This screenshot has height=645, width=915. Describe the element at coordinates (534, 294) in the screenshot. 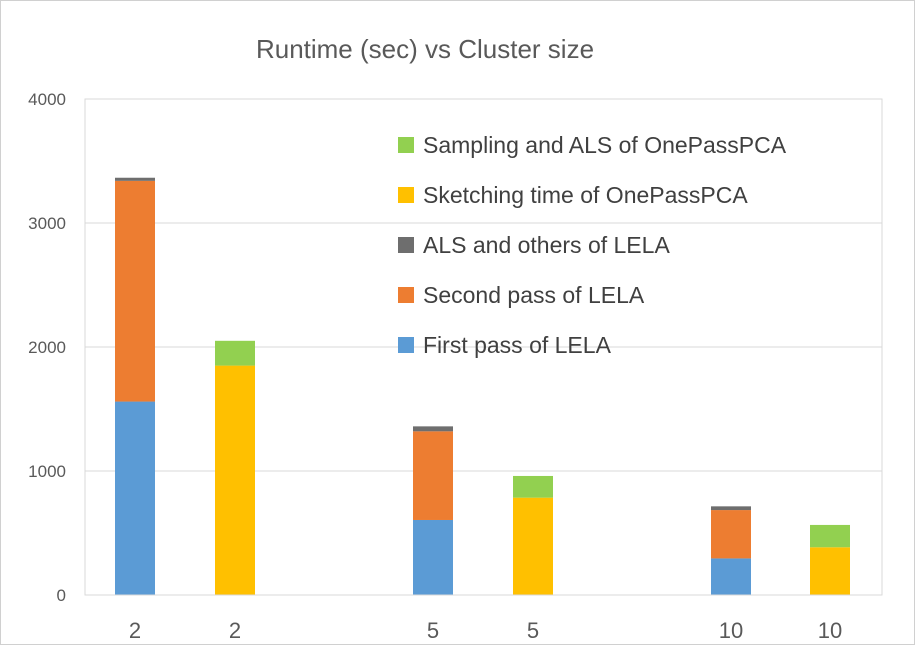

I see `legend-label: Second pass of LELA` at that location.